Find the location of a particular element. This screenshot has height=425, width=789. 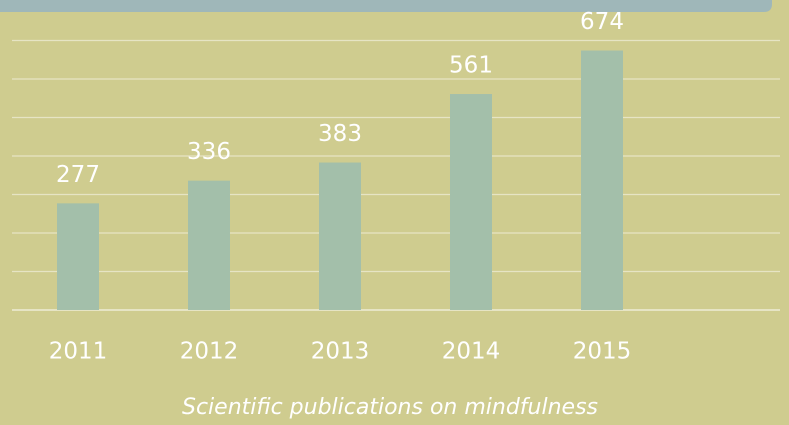

x-tick-label: 2015 is located at coordinates (602, 352).